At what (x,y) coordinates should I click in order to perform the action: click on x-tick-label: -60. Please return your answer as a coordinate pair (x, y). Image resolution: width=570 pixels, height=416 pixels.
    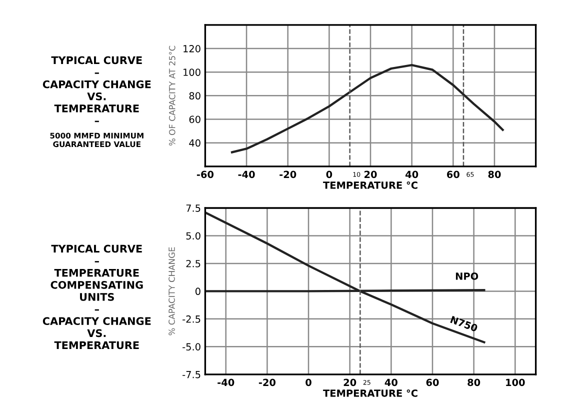
    Looking at the image, I should click on (205, 174).